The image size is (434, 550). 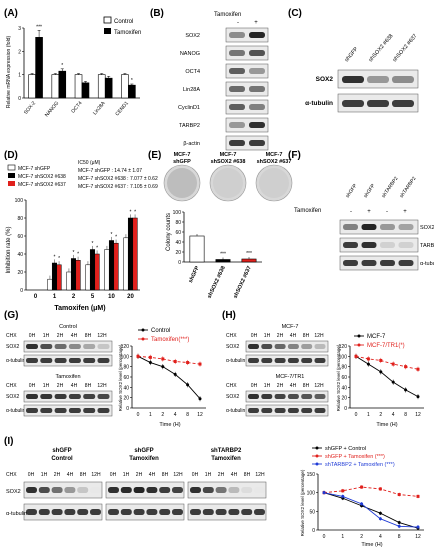 What do you see at coordinates (79, 71) in the screenshot?
I see `panel-a-chart: 0 1 2 3 *** SOX-2 * NANOG OCT4 Lin28A * CEND1` at bounding box center [79, 71].